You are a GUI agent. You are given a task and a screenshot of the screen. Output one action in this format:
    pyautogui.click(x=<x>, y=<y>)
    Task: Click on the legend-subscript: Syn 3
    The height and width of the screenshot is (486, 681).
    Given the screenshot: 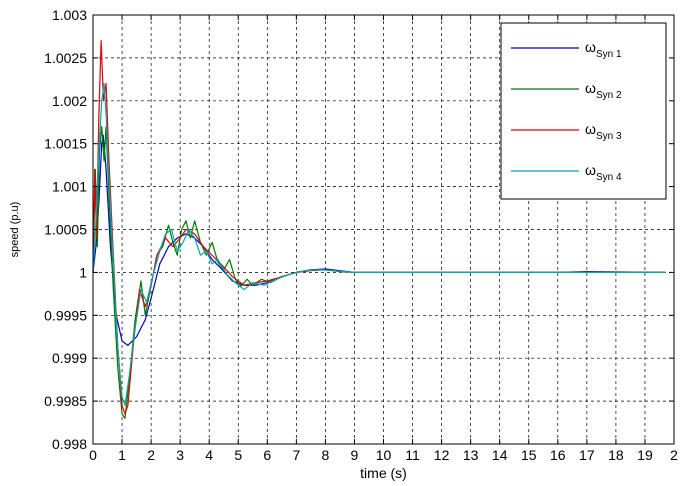 What is the action you would take?
    pyautogui.click(x=609, y=136)
    